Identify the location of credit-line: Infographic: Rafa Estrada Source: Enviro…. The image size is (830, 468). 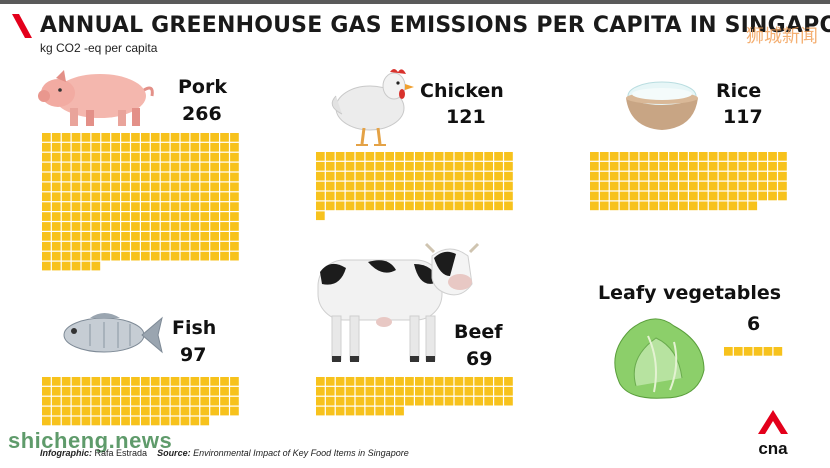
(224, 453).